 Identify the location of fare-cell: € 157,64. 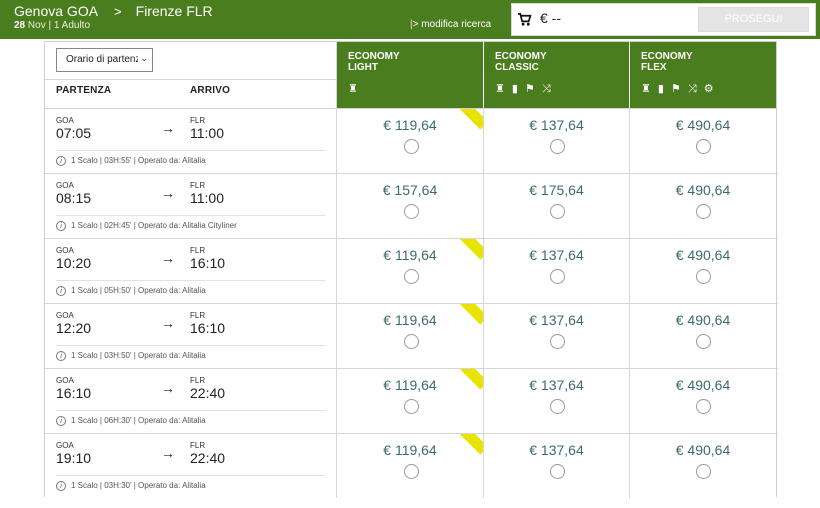
(410, 206).